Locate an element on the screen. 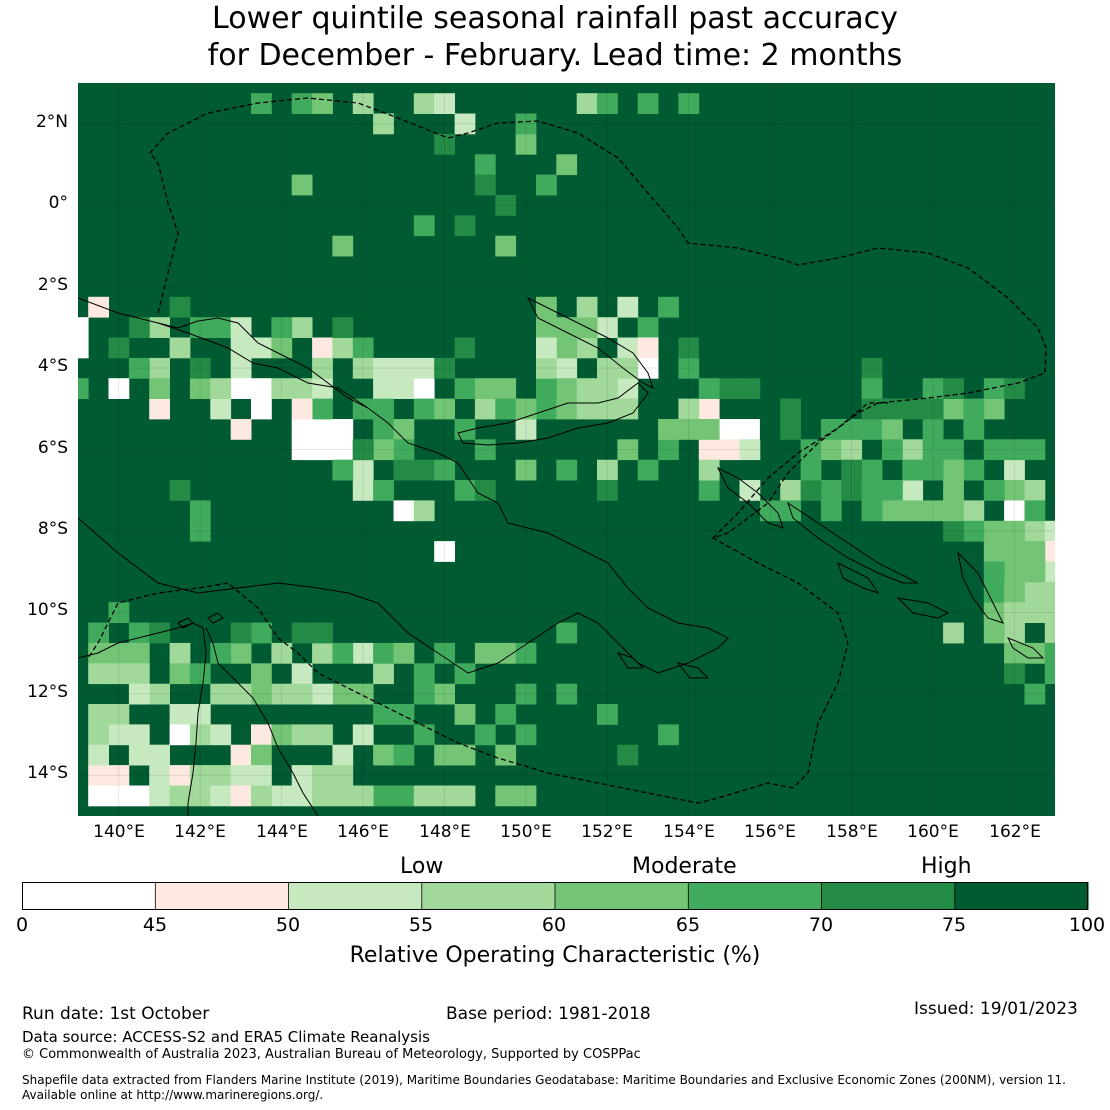 The width and height of the screenshot is (1110, 1110). lon-label-152e: 152°E is located at coordinates (607, 832).